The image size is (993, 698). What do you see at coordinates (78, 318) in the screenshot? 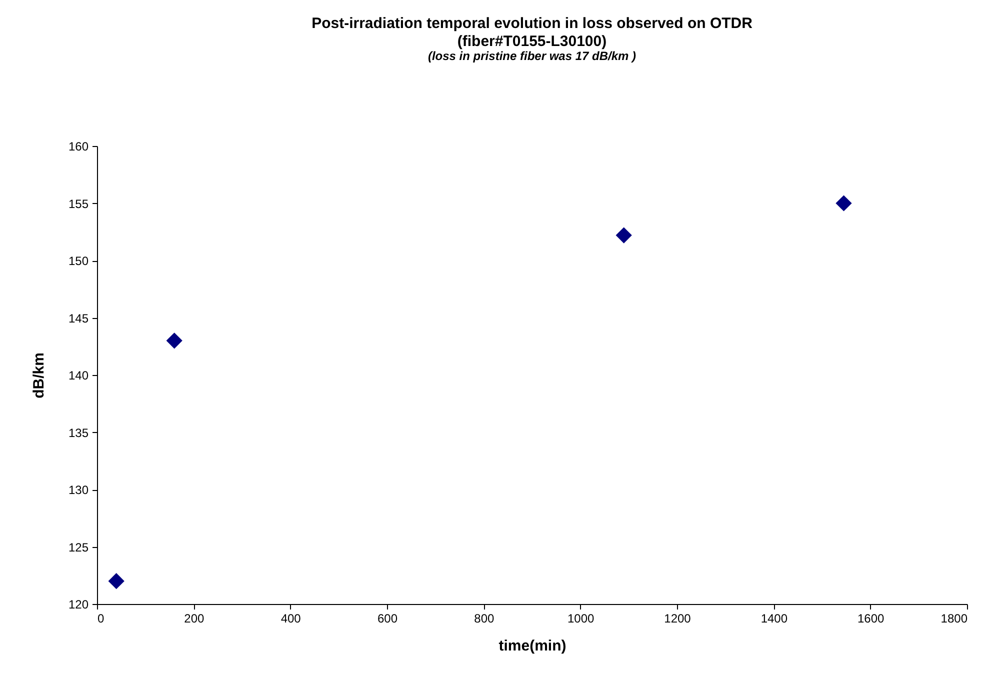
I see `y-tick-label: 145` at bounding box center [78, 318].